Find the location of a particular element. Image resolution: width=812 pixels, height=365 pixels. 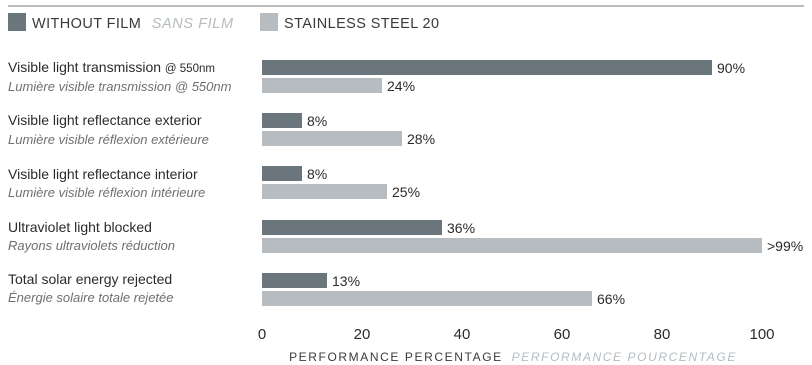

x-axis-ticks: 0 20 40 60 80 100 is located at coordinates (516, 334).